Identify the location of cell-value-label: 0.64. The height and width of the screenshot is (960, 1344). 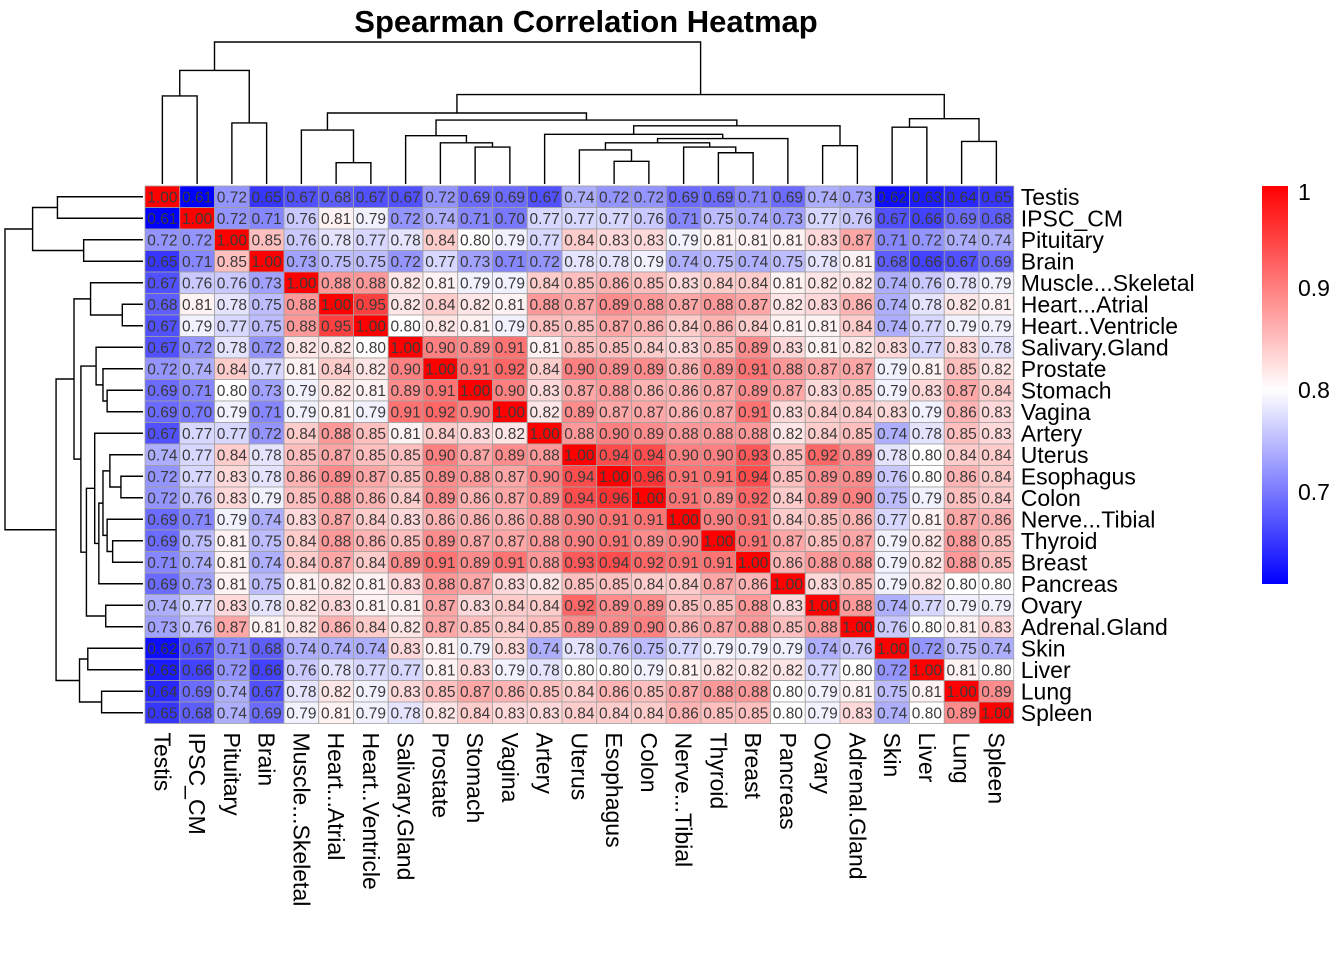
(162, 692).